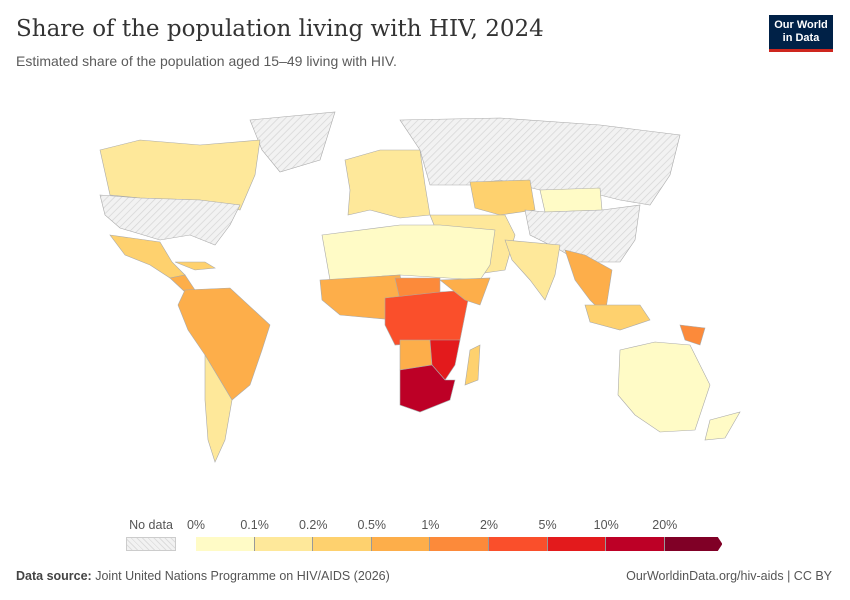 This screenshot has height=600, width=850. I want to click on legend-tick-label: 0.2%, so click(313, 525).